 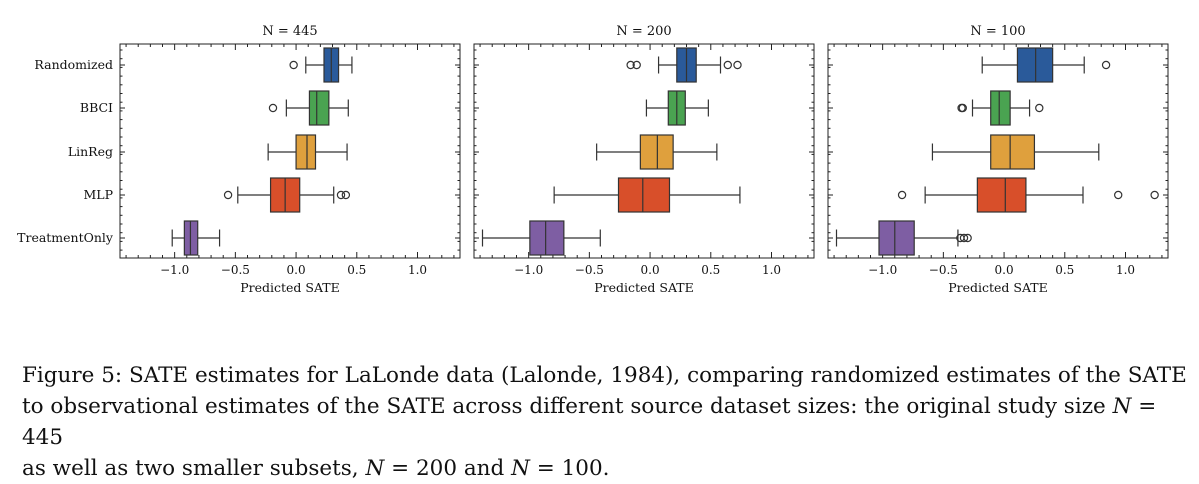 What do you see at coordinates (589, 422) in the screenshot?
I see `caption-text: = 445` at bounding box center [589, 422].